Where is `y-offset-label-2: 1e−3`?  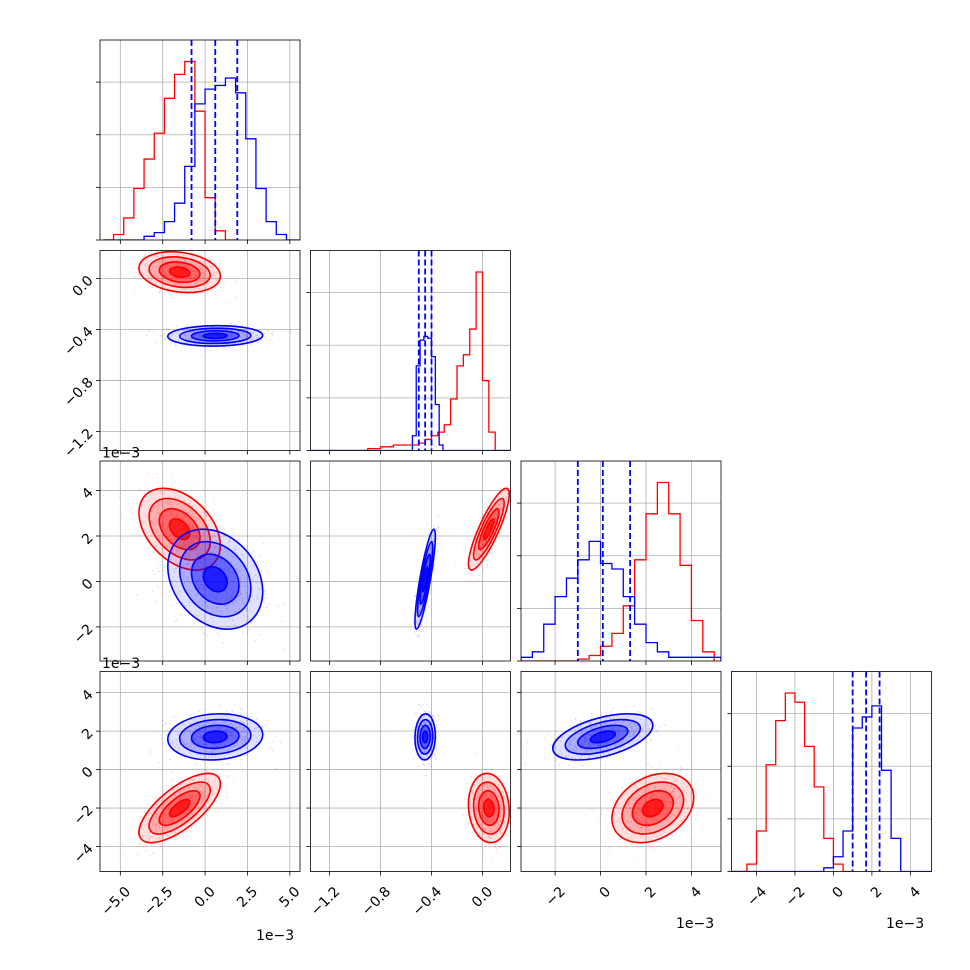 y-offset-label-2: 1e−3 is located at coordinates (121, 664).